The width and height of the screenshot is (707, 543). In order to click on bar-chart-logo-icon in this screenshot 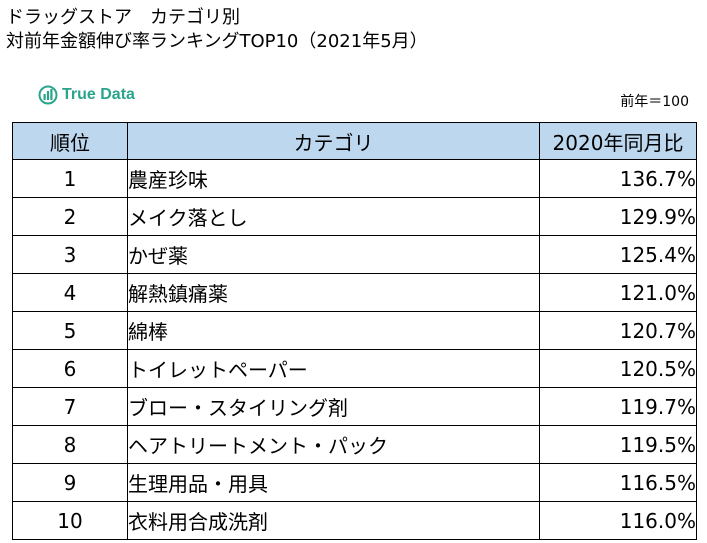, I will do `click(48, 95)`.